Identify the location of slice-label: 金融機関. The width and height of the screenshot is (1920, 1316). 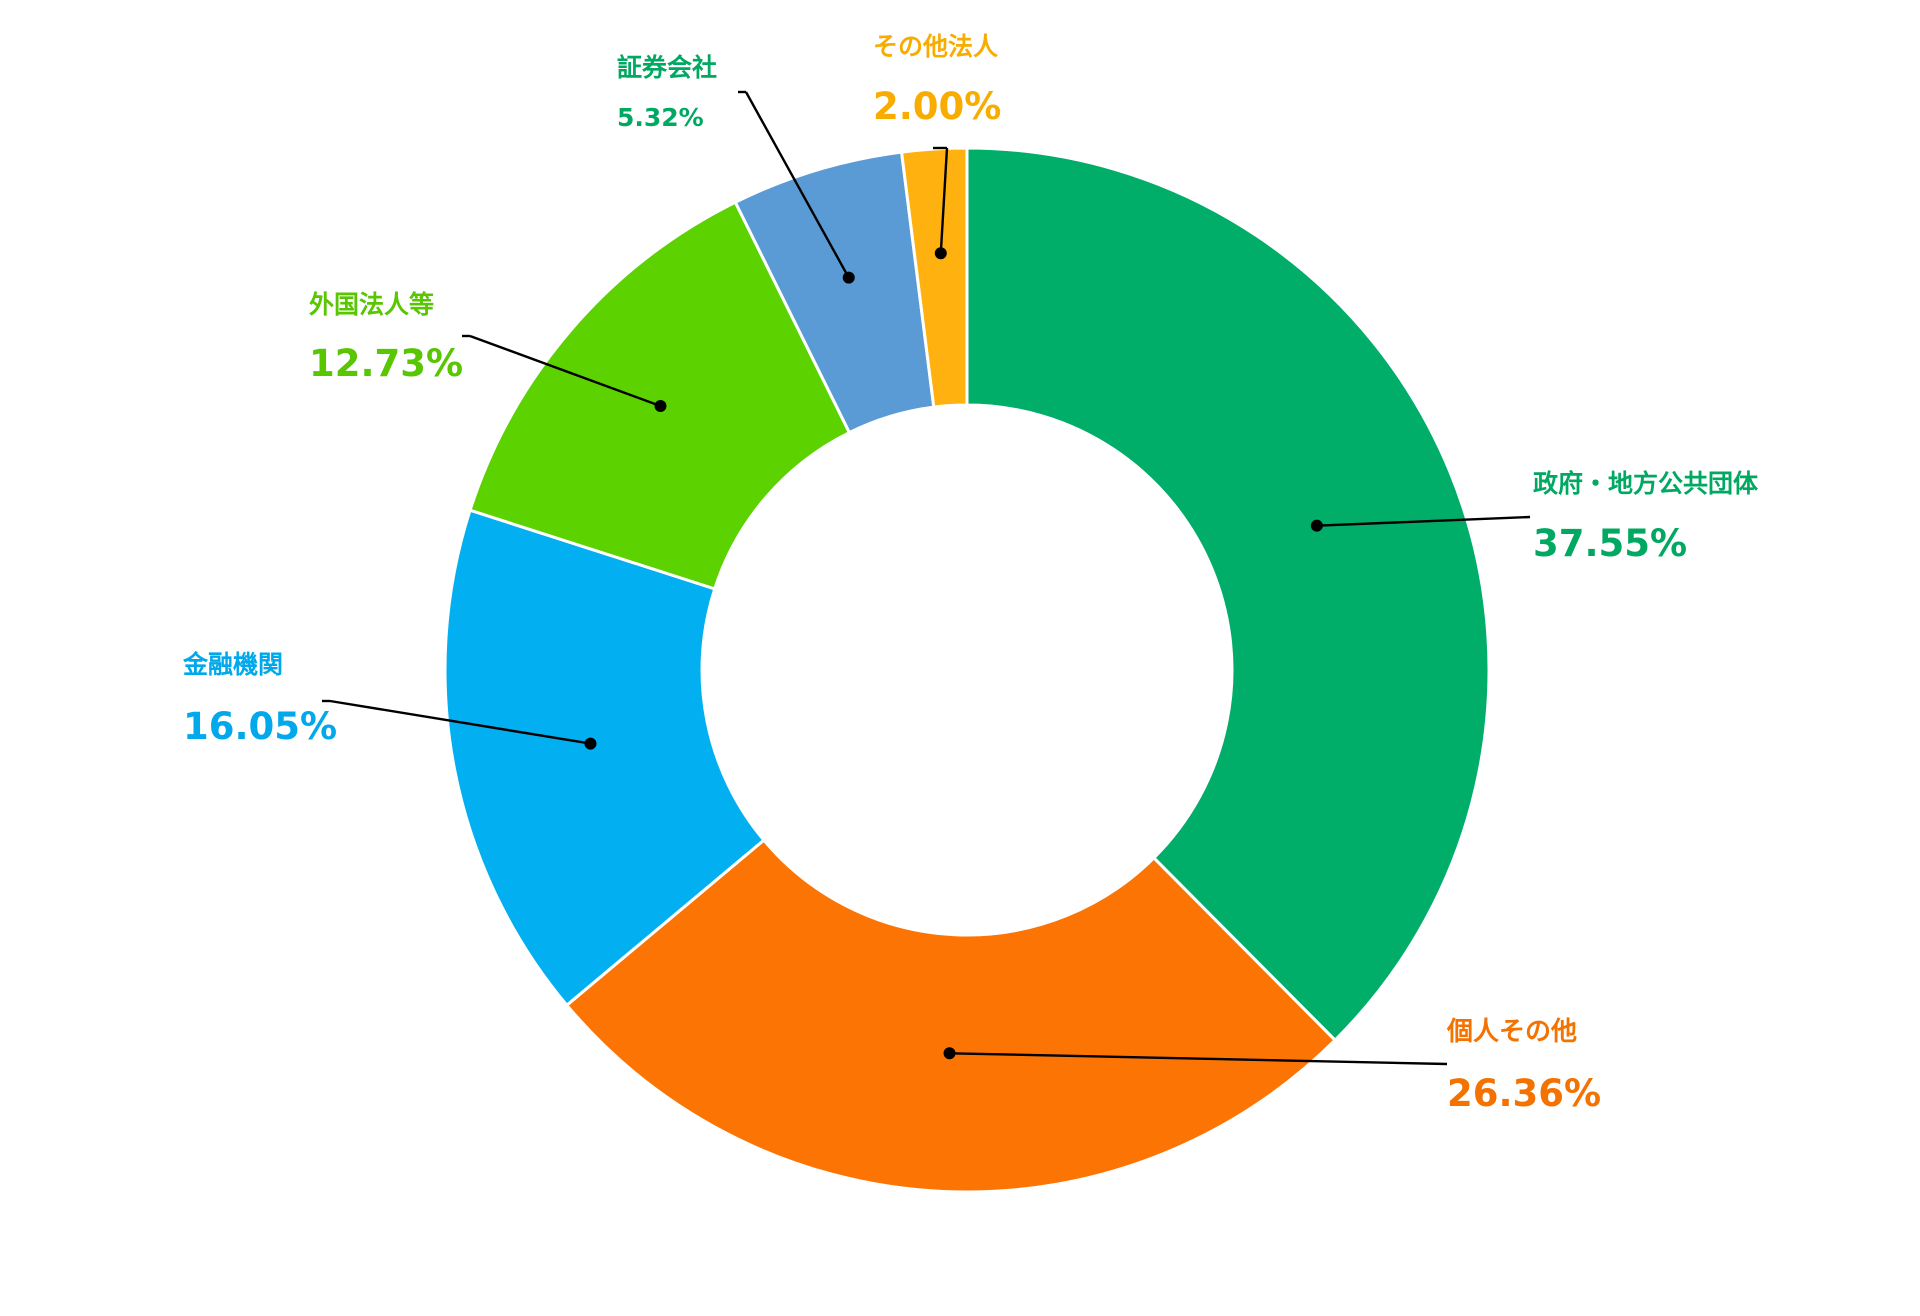
(232, 664).